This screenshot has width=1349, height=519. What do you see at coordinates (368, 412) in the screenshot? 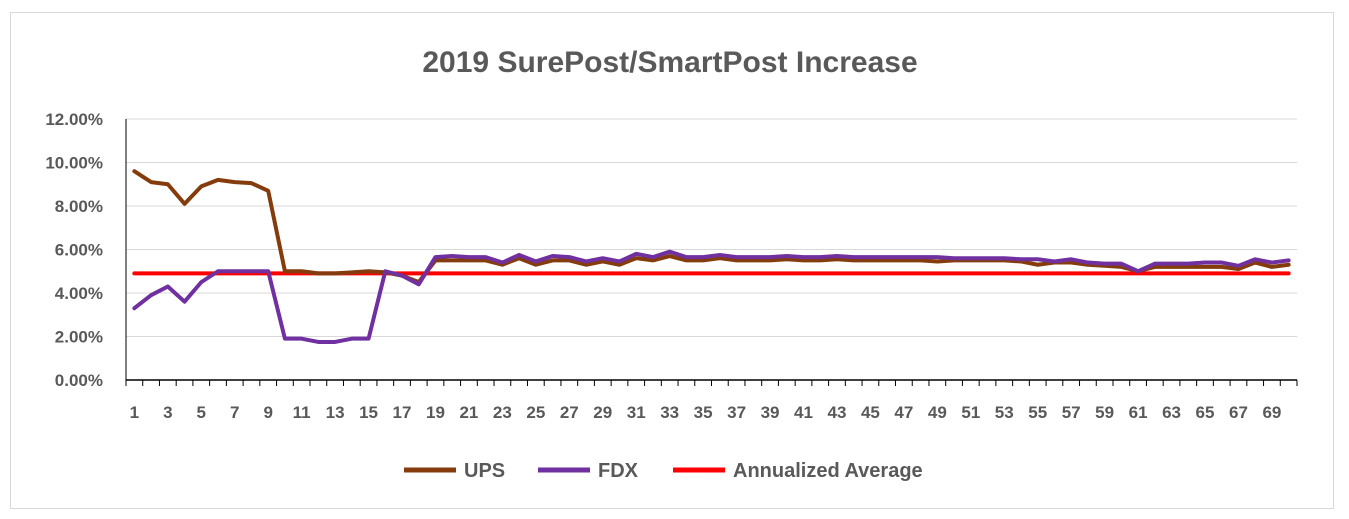
I see `x-tick-label: 15` at bounding box center [368, 412].